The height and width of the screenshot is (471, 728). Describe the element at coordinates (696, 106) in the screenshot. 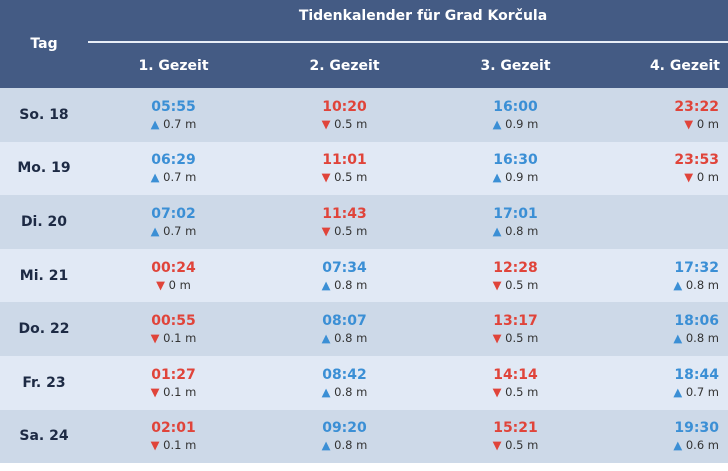

I see `tide-time: 23:22` at that location.